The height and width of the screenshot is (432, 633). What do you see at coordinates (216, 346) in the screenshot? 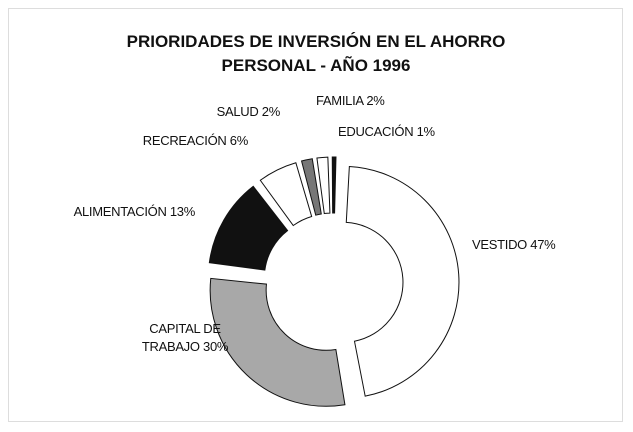
I see `slice-value: 30%` at bounding box center [216, 346].